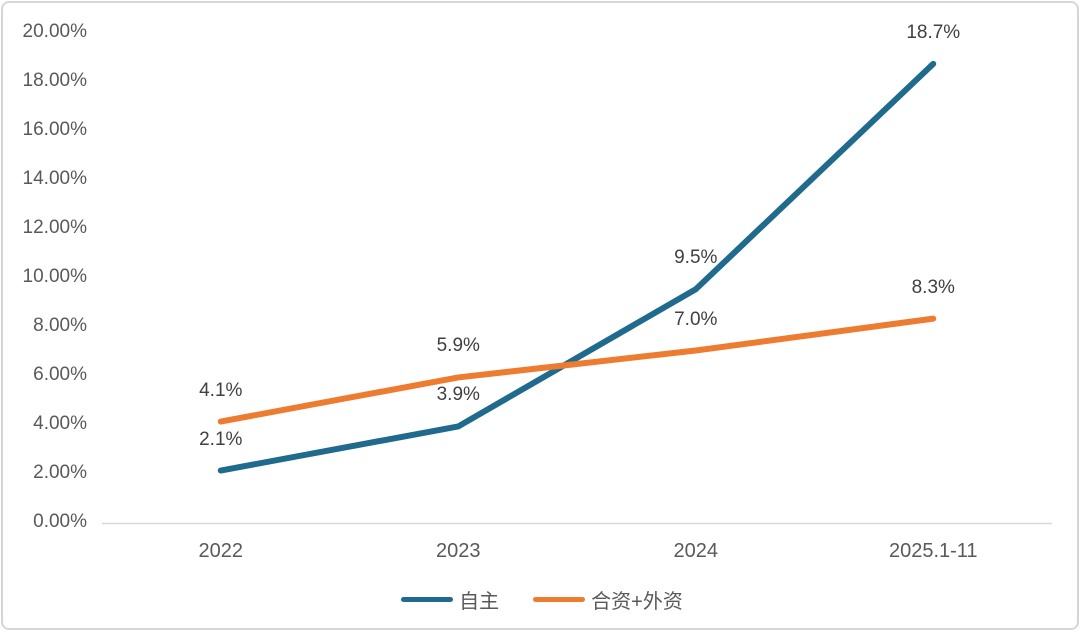  Describe the element at coordinates (221, 390) in the screenshot. I see `data-label-1-0: 4.1%` at that location.